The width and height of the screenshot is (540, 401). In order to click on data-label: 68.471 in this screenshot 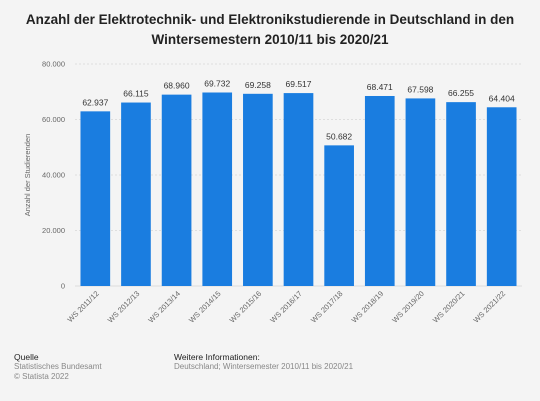, I will do `click(380, 87)`.